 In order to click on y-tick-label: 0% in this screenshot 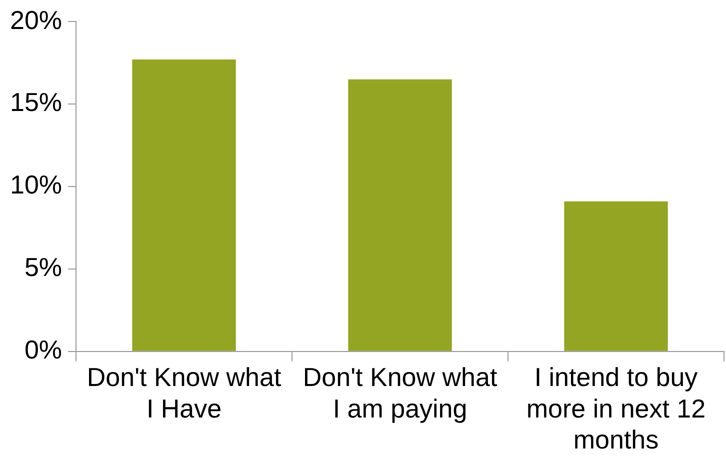, I will do `click(43, 349)`.